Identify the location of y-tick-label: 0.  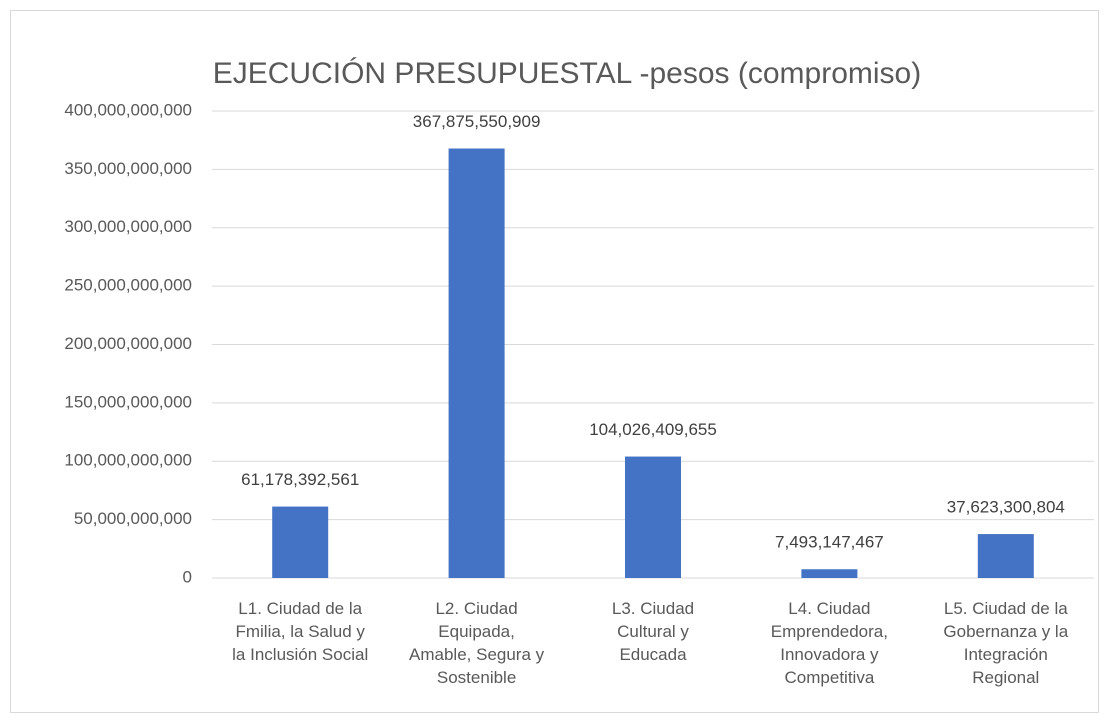
(187, 576).